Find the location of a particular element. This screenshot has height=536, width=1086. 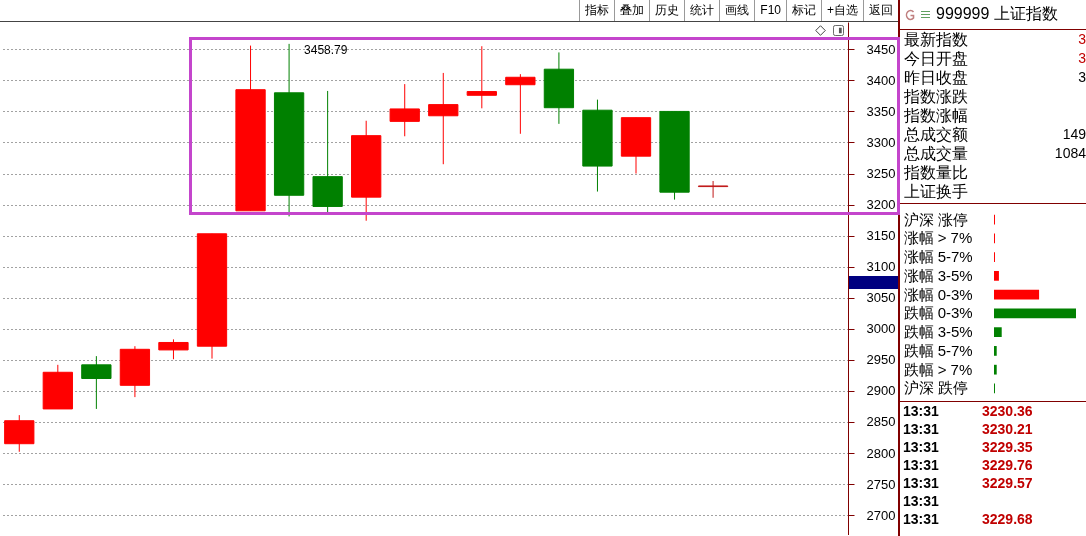

text: 指标 is located at coordinates (597, 10).